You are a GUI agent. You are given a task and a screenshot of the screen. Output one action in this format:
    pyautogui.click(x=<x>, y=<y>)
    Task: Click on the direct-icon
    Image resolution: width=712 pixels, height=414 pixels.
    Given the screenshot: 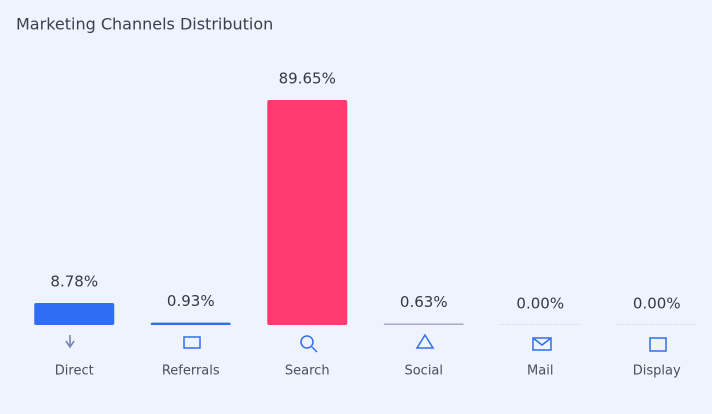 What is the action you would take?
    pyautogui.click(x=70, y=342)
    